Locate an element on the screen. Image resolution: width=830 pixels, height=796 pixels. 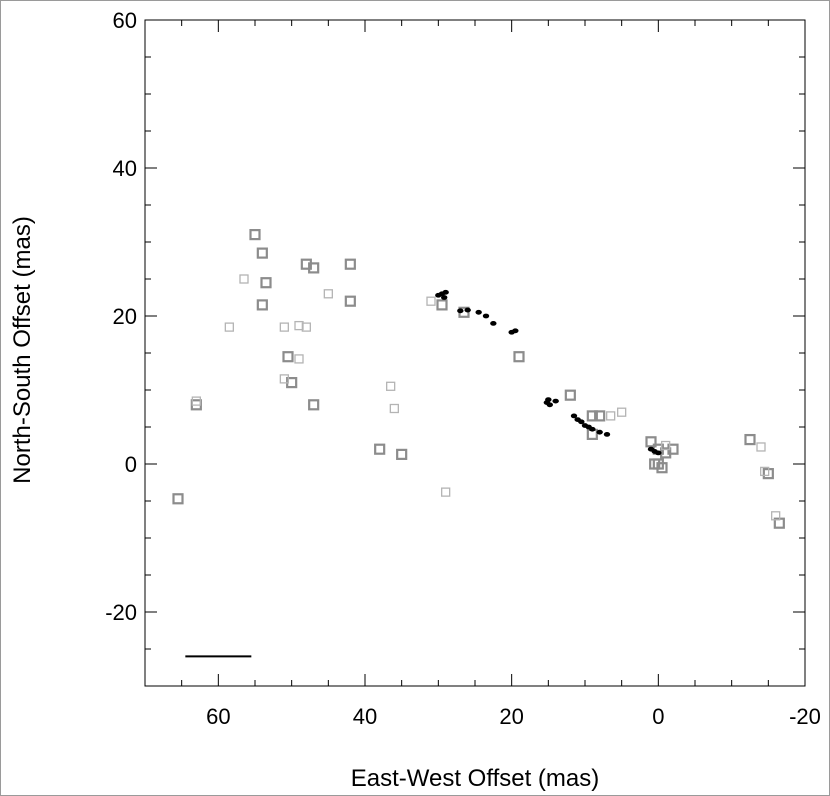
x-tick-label: 40 is located at coordinates (365, 716).